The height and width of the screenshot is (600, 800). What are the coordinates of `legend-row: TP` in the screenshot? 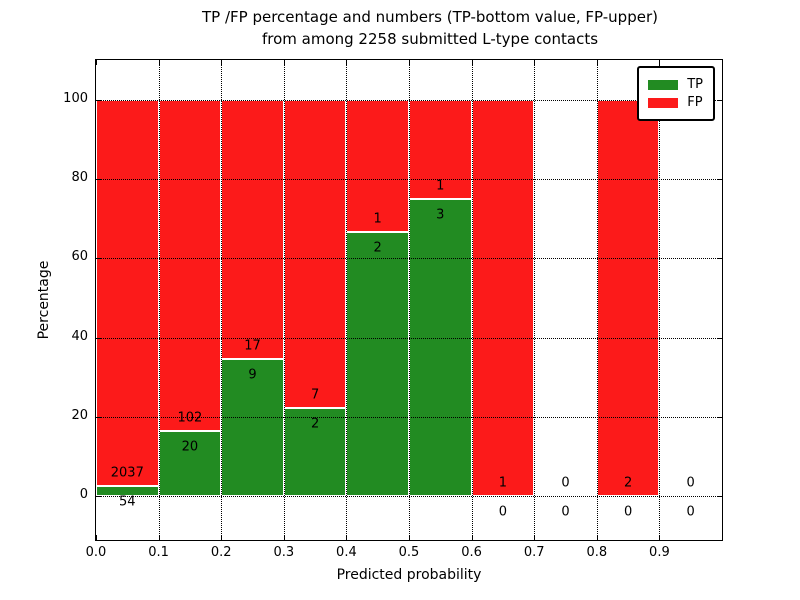 It's located at (675, 84).